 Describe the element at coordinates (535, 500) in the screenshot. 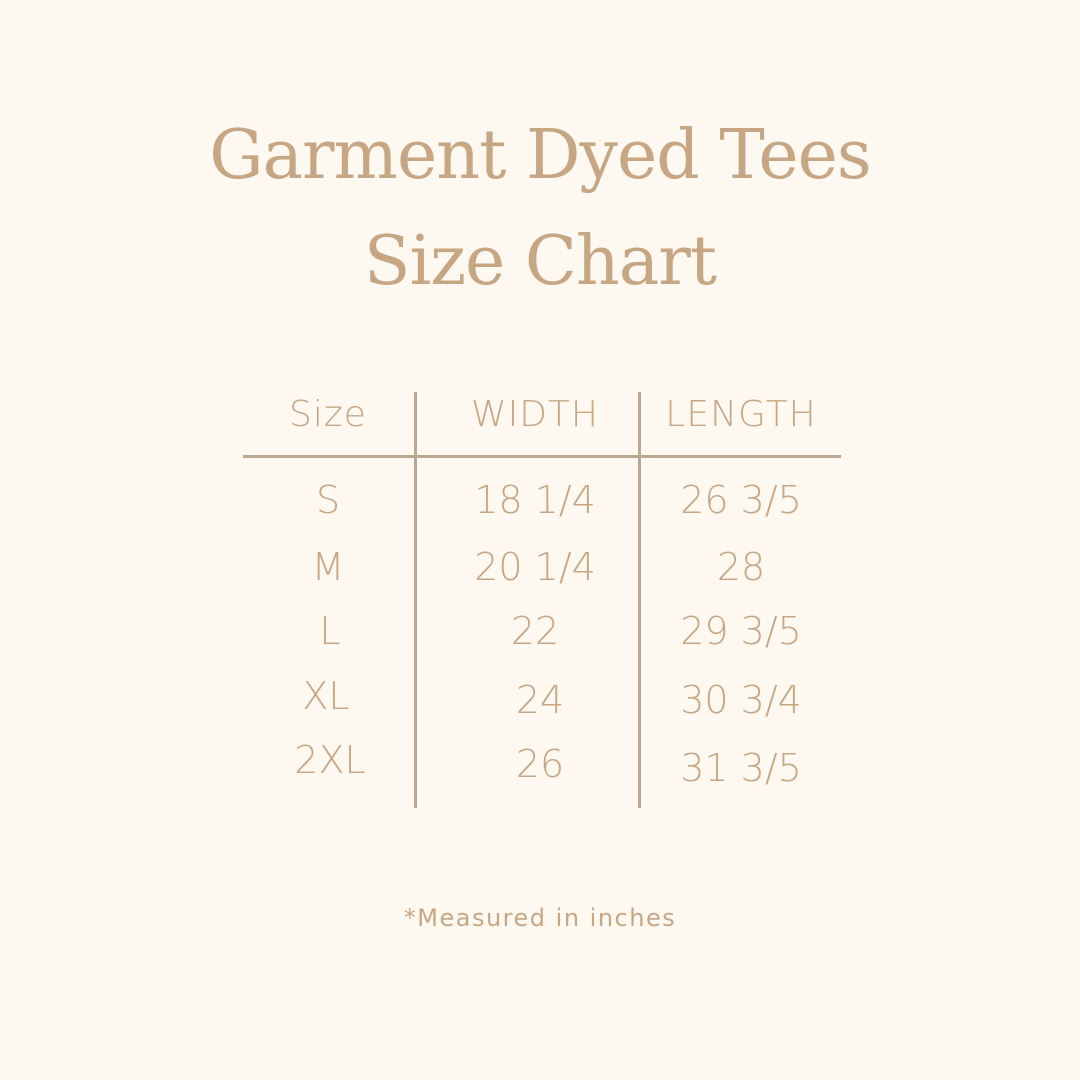

I see `cell-width: 18 1/4` at that location.